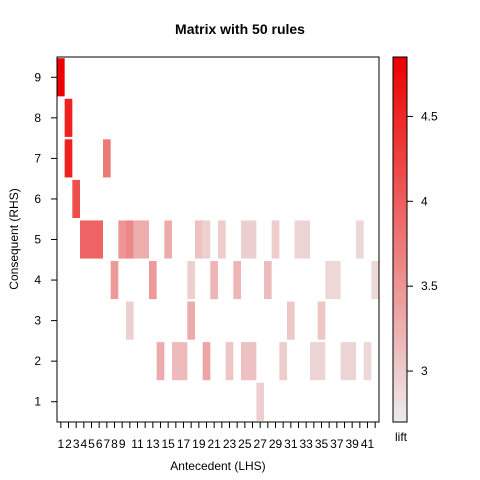 The image size is (480, 480). Describe the element at coordinates (415, 239) in the screenshot. I see `legend-layer: 3 3.5 4 4.5` at that location.